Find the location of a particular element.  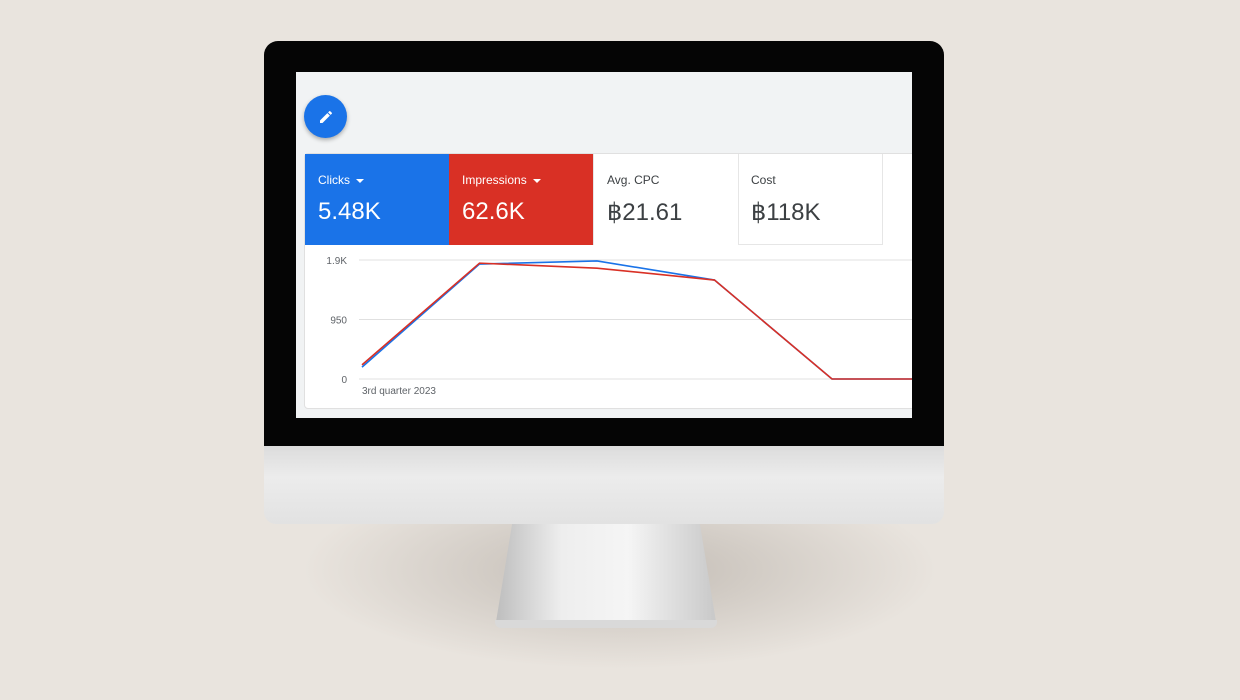

y-tick-label: 1.9K is located at coordinates (336, 261).